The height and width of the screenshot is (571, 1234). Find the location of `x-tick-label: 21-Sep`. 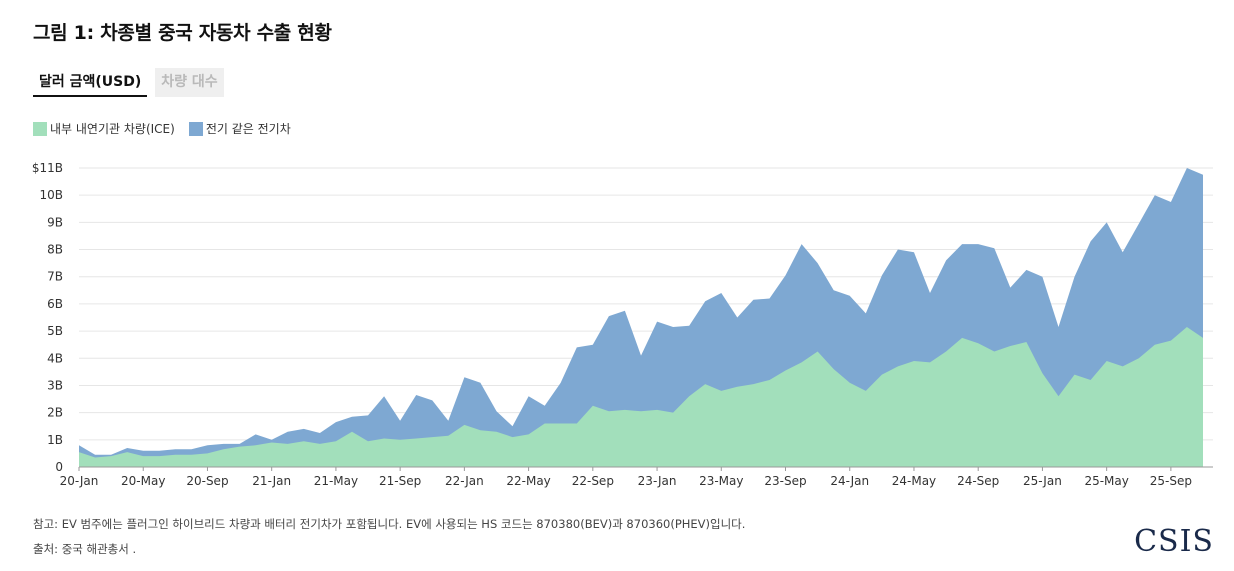

x-tick-label: 21-Sep is located at coordinates (400, 481).